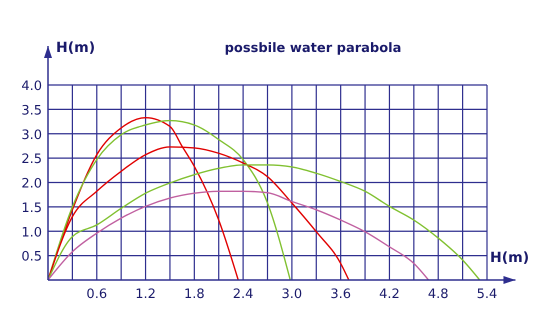 The height and width of the screenshot is (315, 538). I want to click on x-tick-label: 1.2, so click(145, 294).